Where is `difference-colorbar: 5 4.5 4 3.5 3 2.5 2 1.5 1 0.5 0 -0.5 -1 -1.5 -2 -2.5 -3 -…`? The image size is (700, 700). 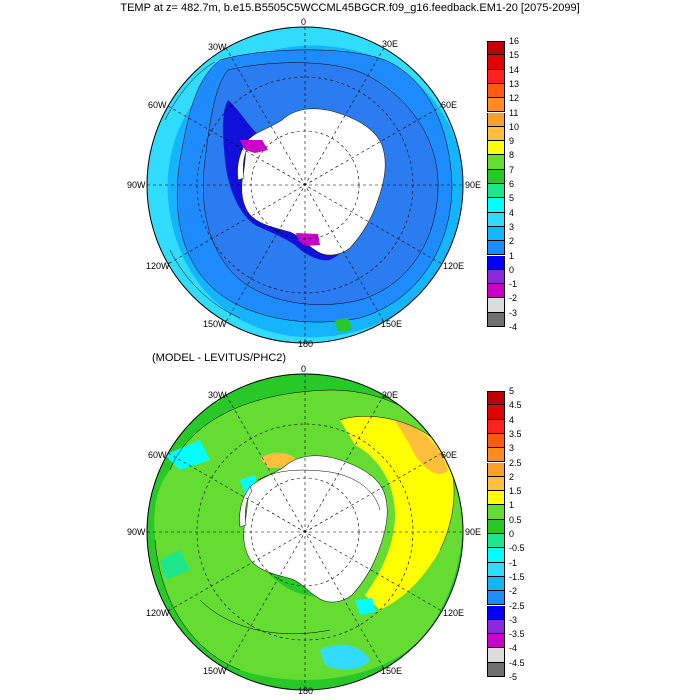 difference-colorbar: 5 4.5 4 3.5 3 2.5 2 1.5 1 0.5 0 -0.5 -1 -1.5 -2 -2.5 -3 -… is located at coordinates (517, 534).